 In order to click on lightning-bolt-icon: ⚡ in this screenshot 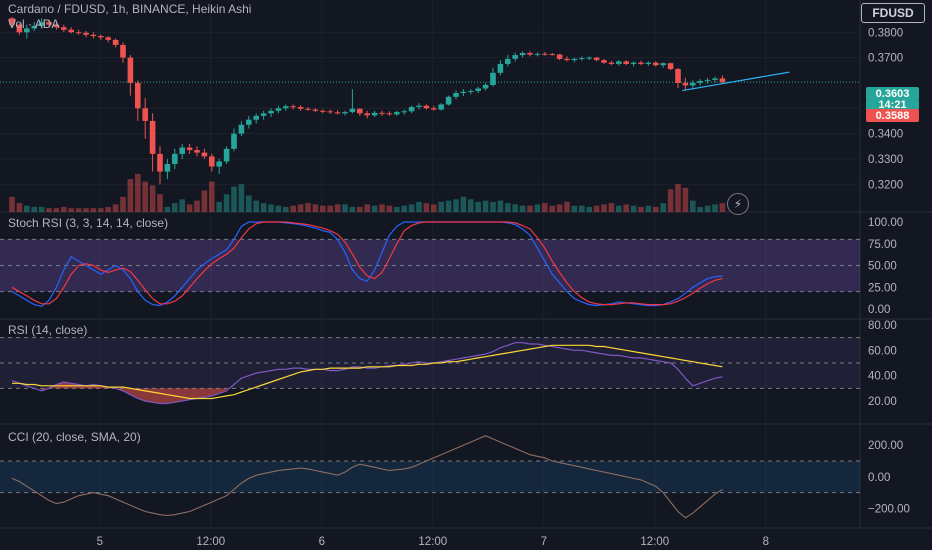, I will do `click(738, 204)`.